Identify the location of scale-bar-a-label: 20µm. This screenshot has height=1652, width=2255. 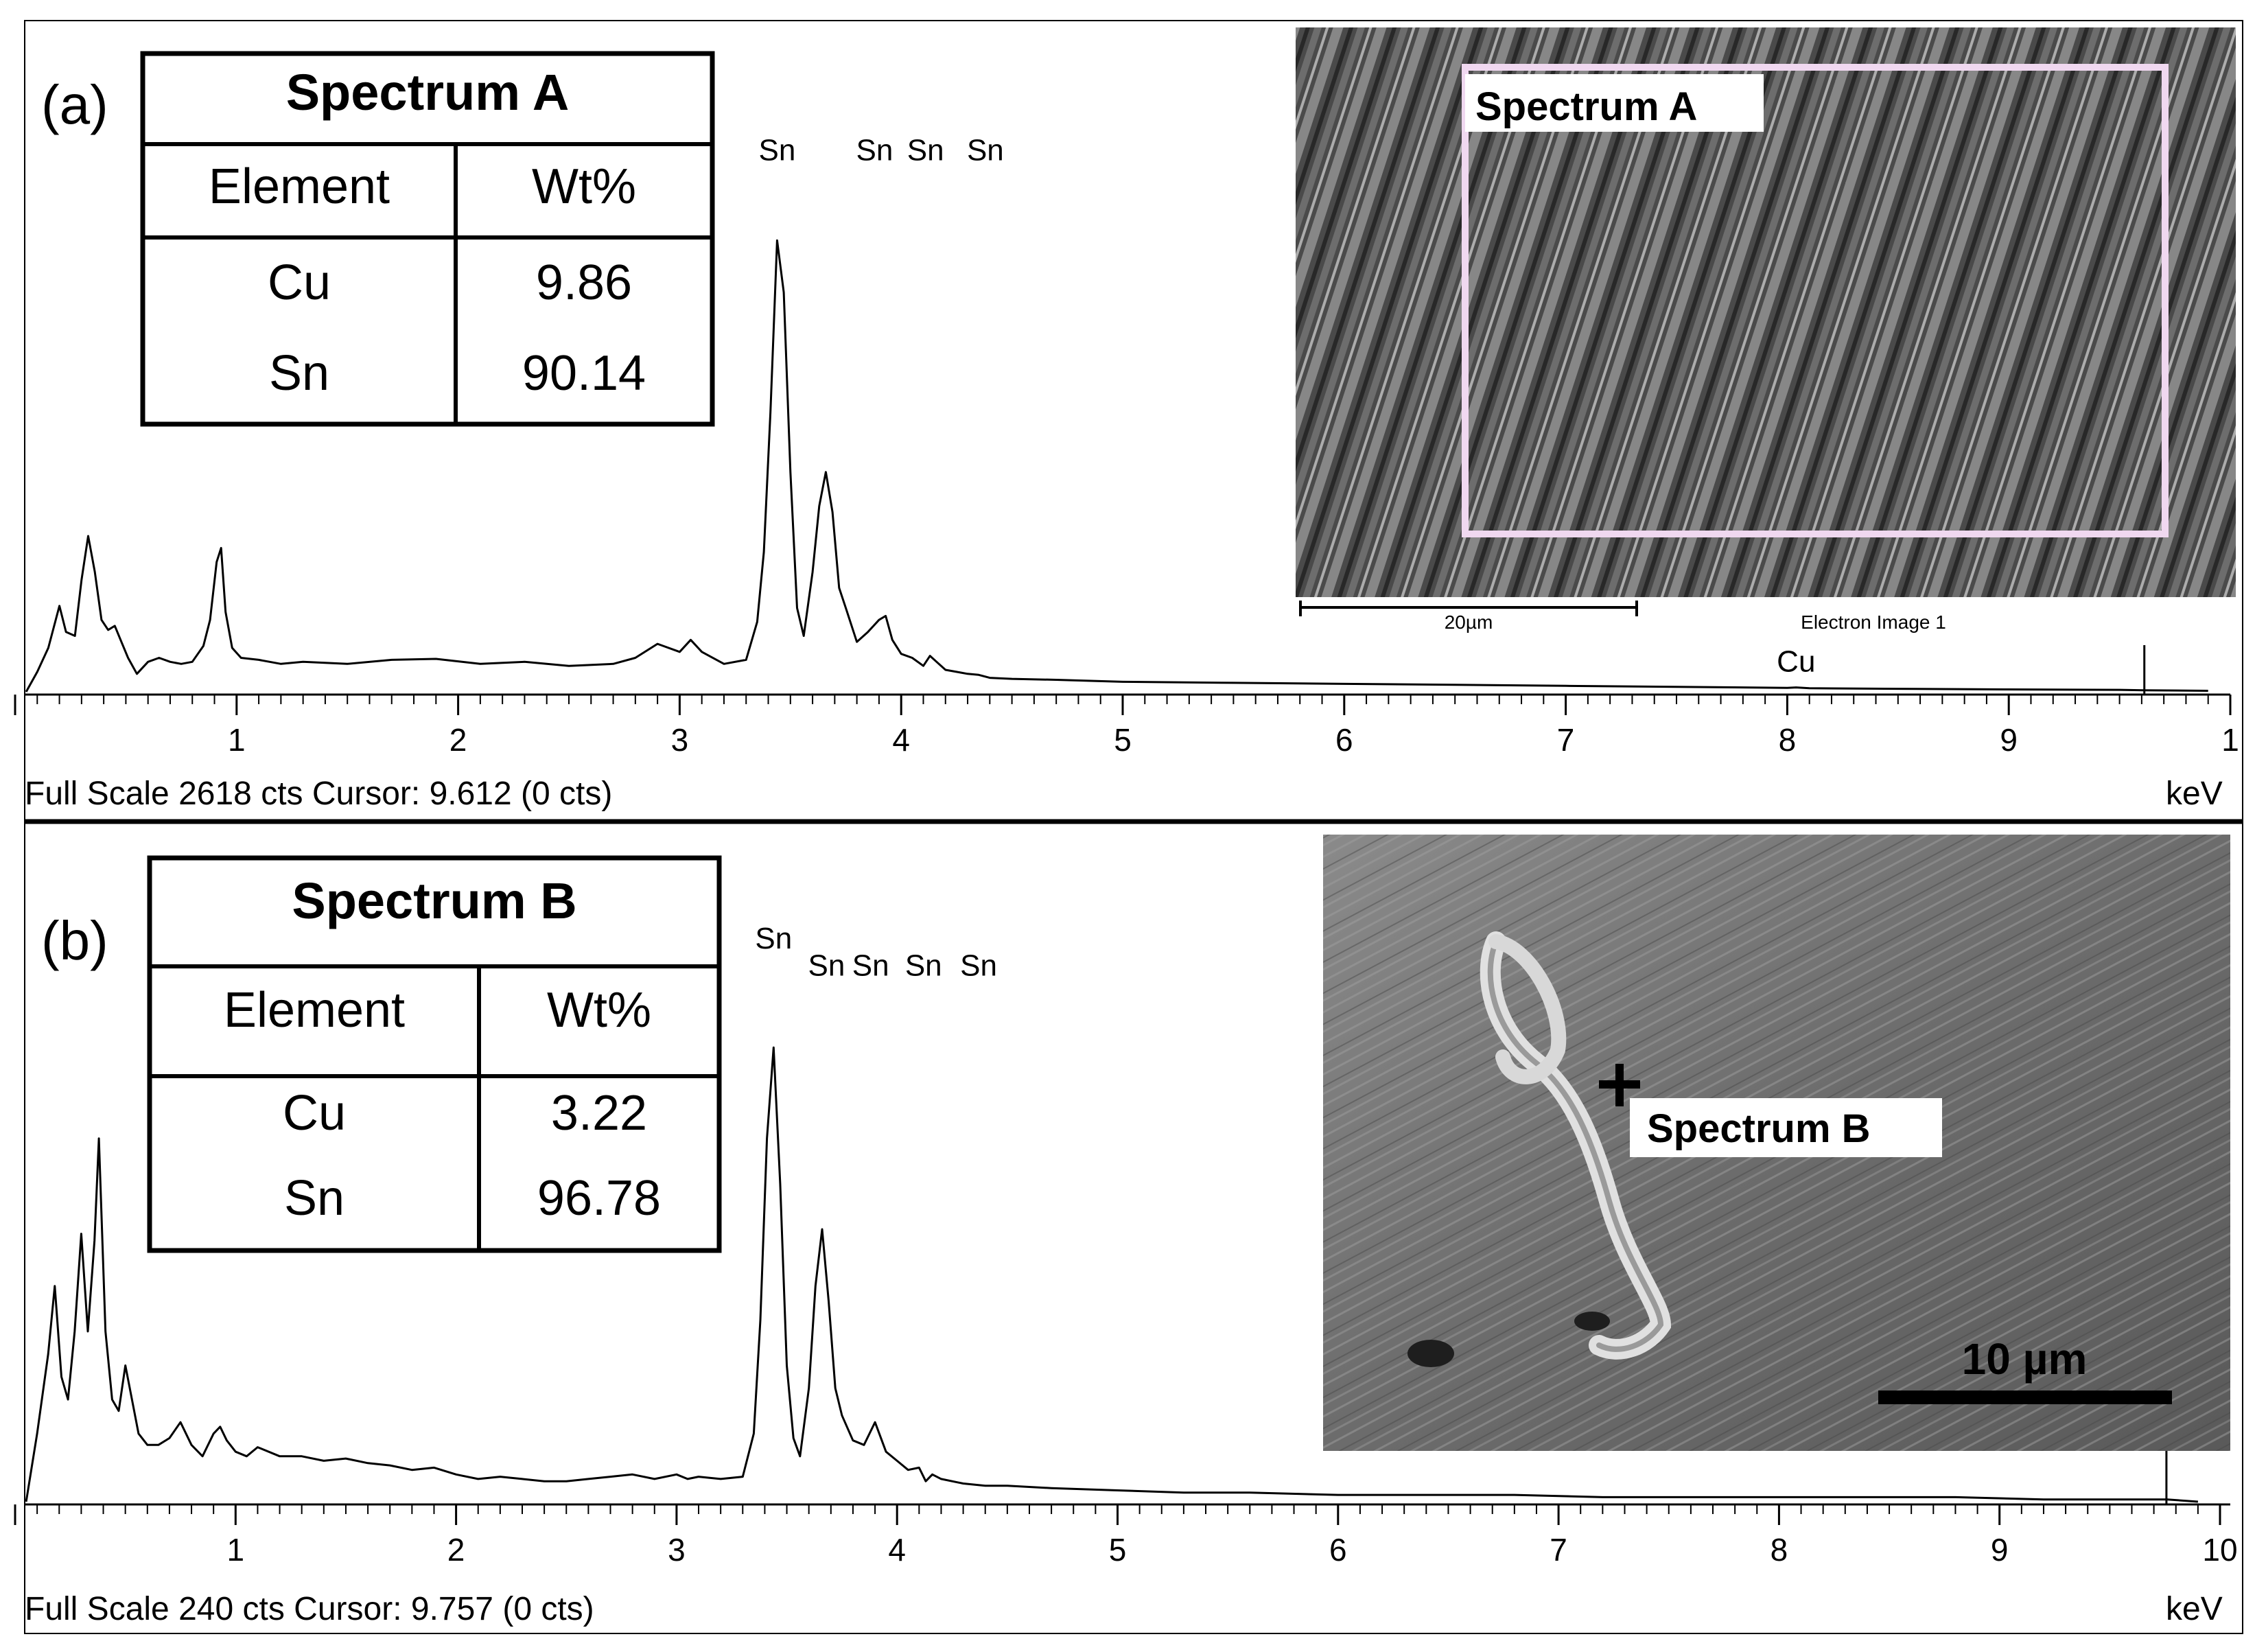
(1469, 622).